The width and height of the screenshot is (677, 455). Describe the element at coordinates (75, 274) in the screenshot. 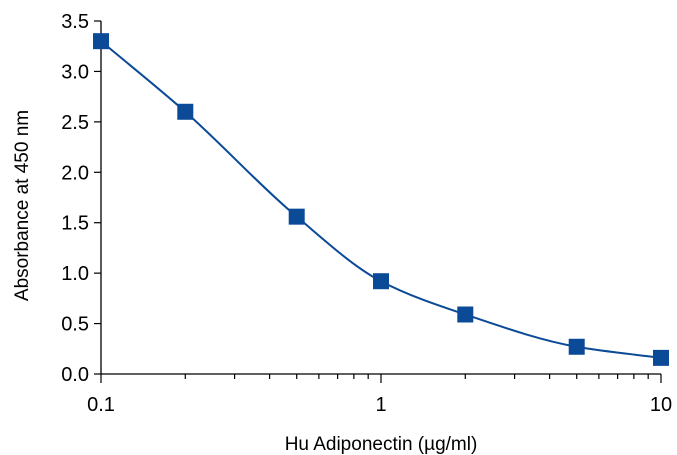

I see `y-tick-label: 1.0` at that location.